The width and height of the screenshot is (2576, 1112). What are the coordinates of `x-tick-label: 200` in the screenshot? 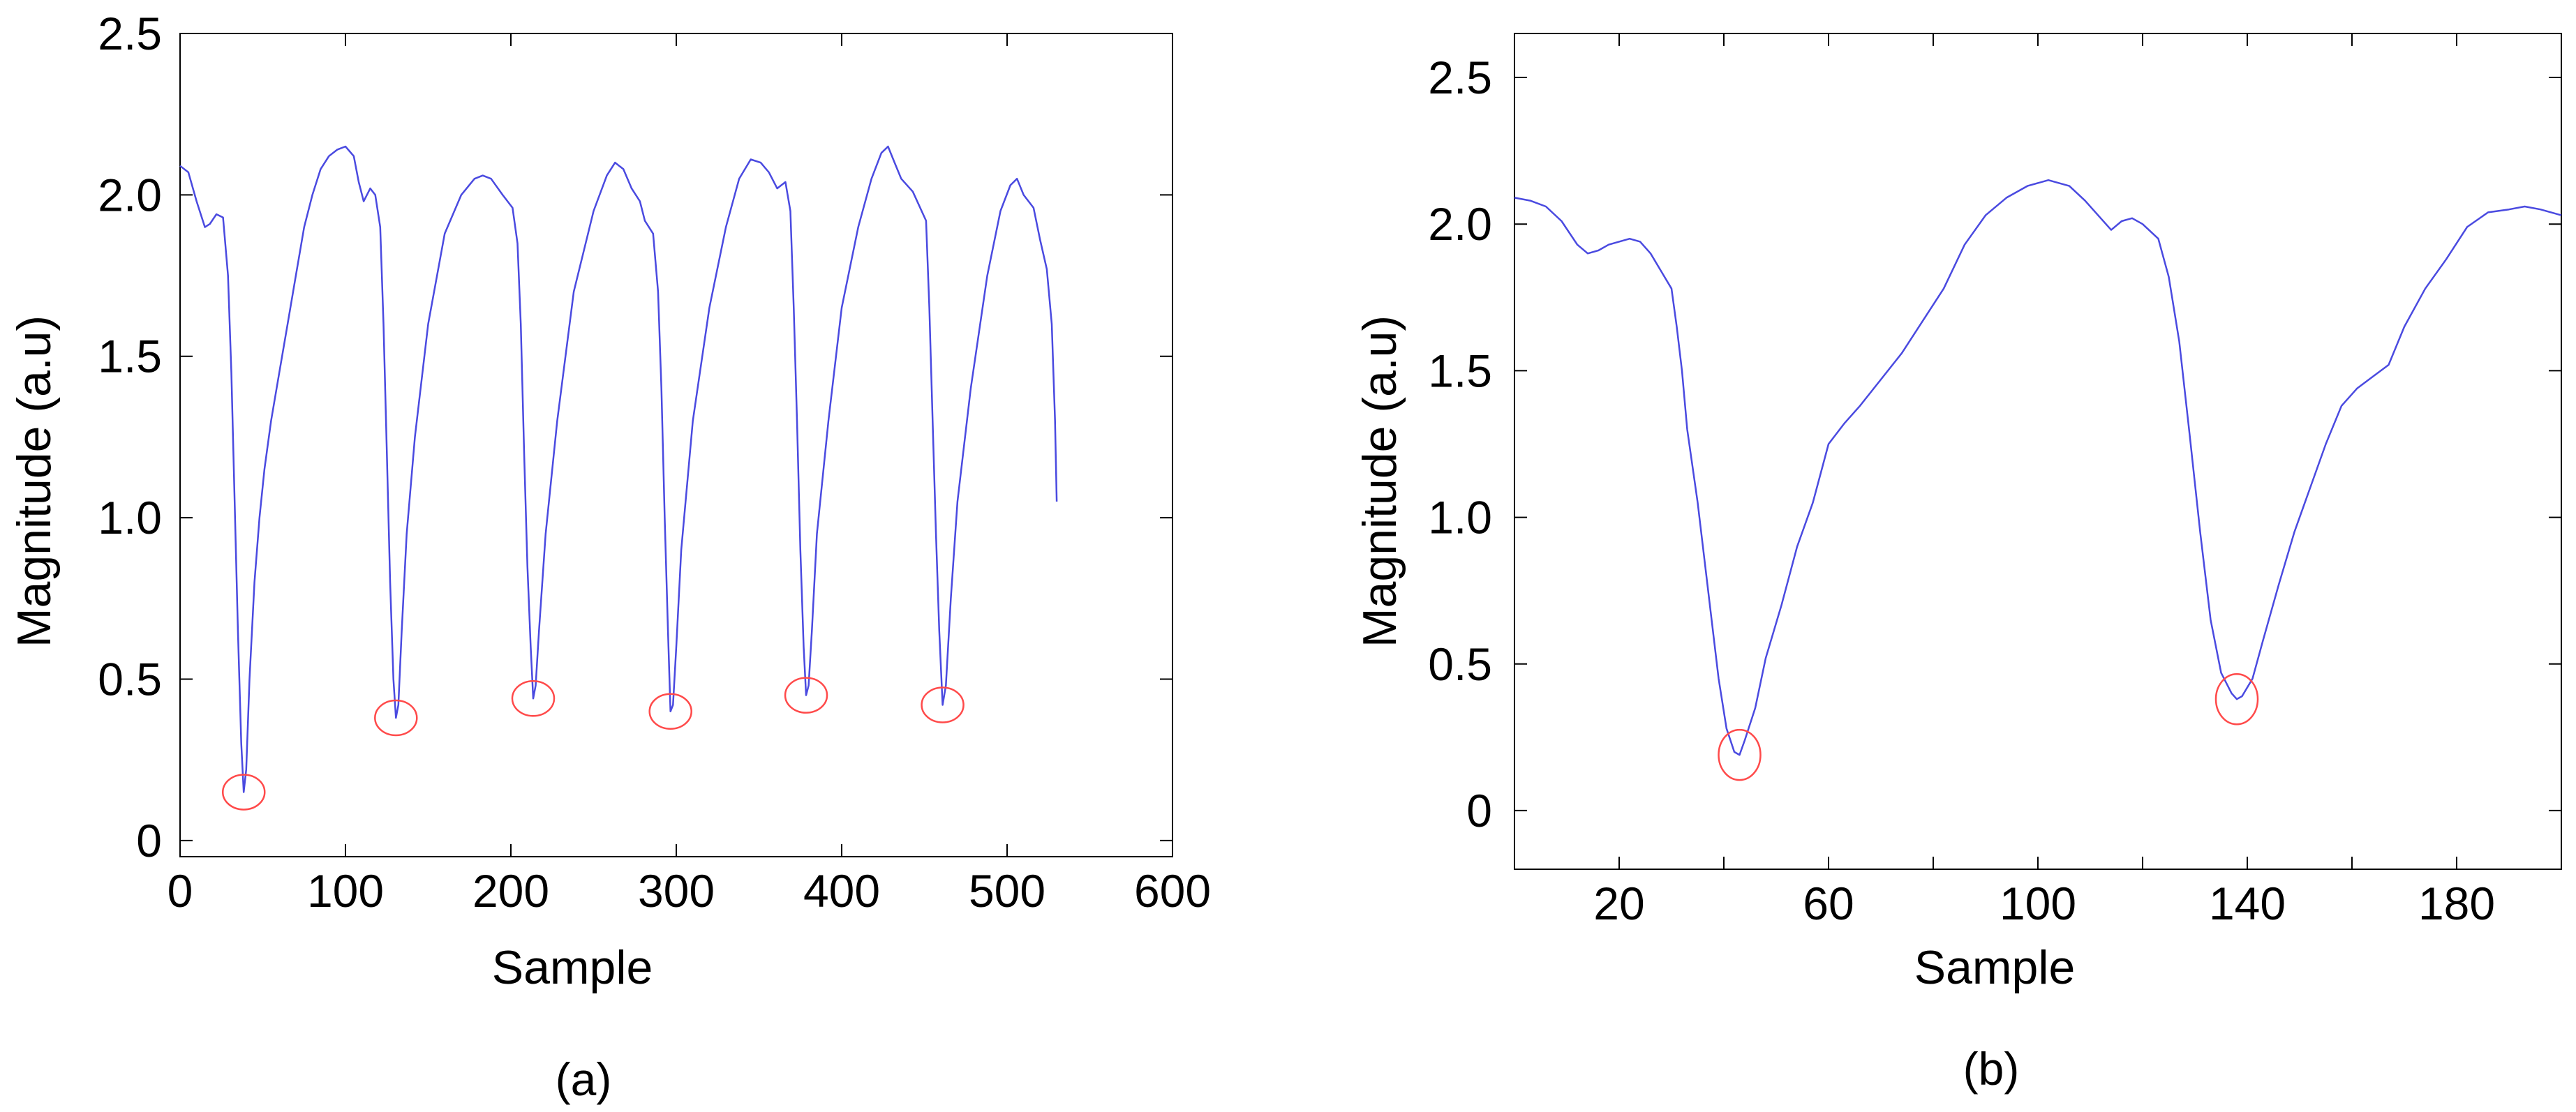 It's located at (510, 891).